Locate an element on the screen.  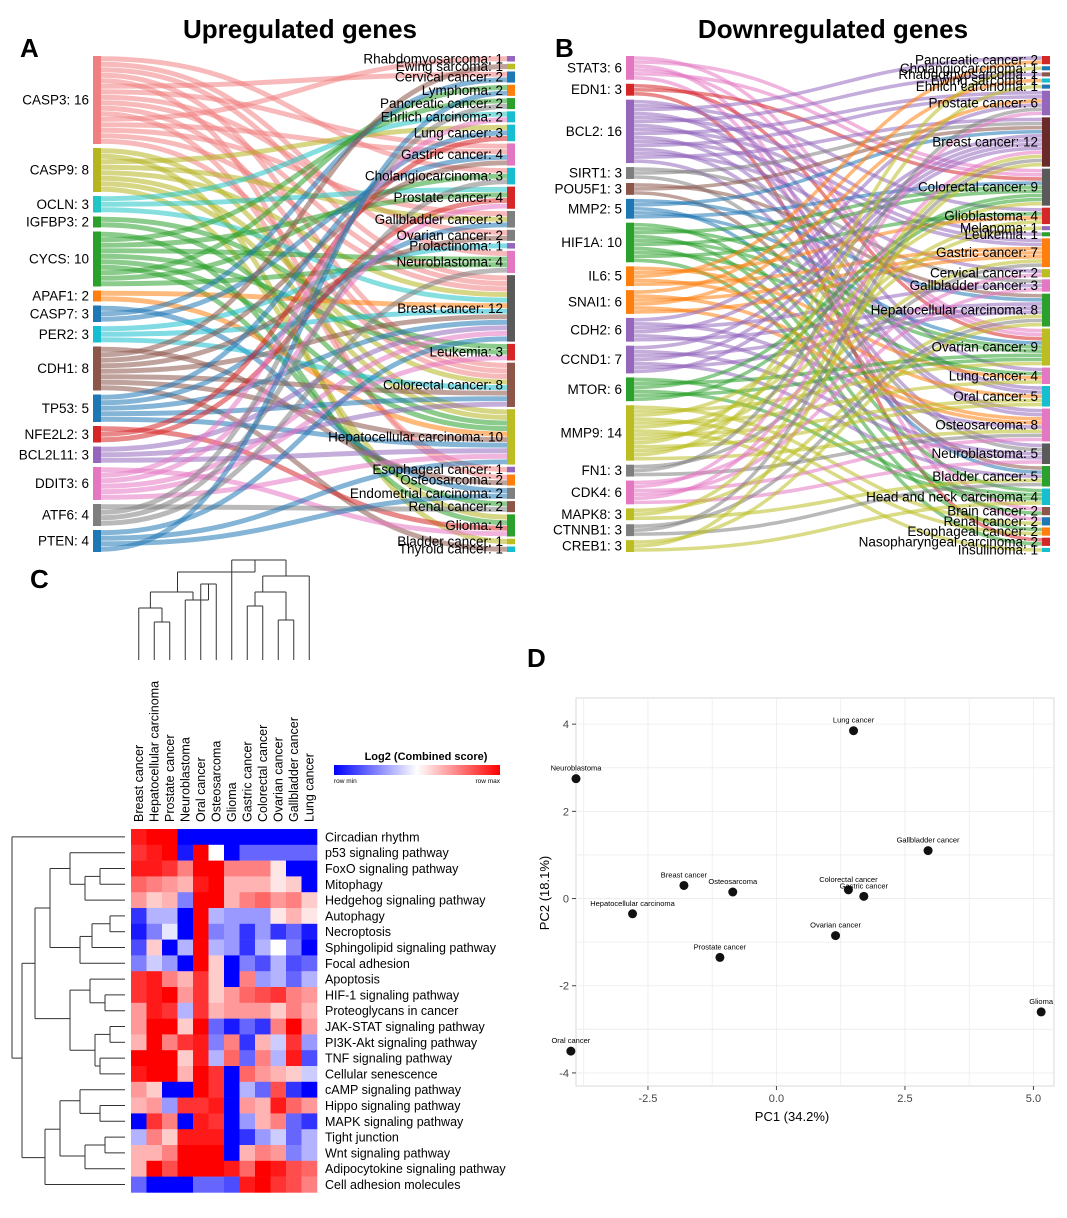
heatmap-col-label: Lung cancer is located at coordinates (309, 787).